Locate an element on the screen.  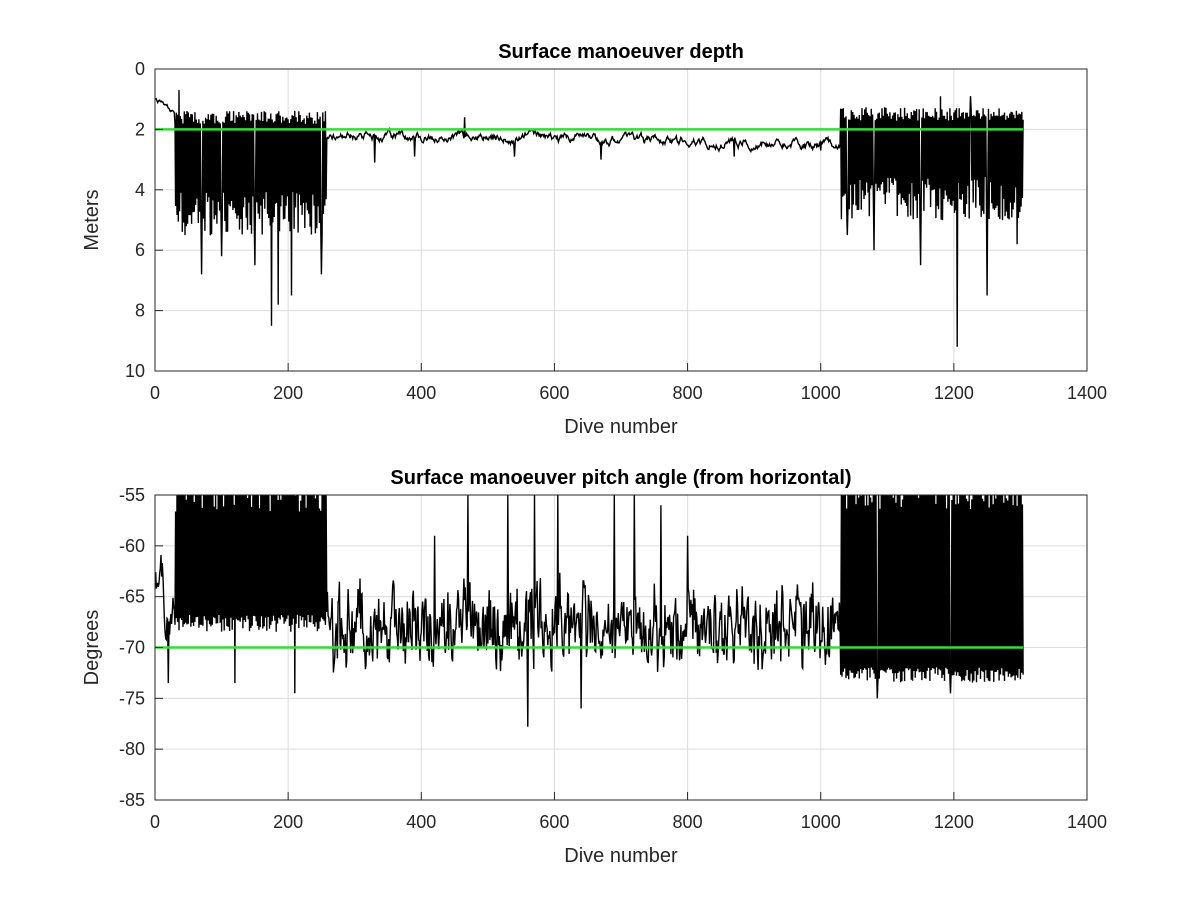
pitch-x-axis-label: Dive number is located at coordinates (621, 856).